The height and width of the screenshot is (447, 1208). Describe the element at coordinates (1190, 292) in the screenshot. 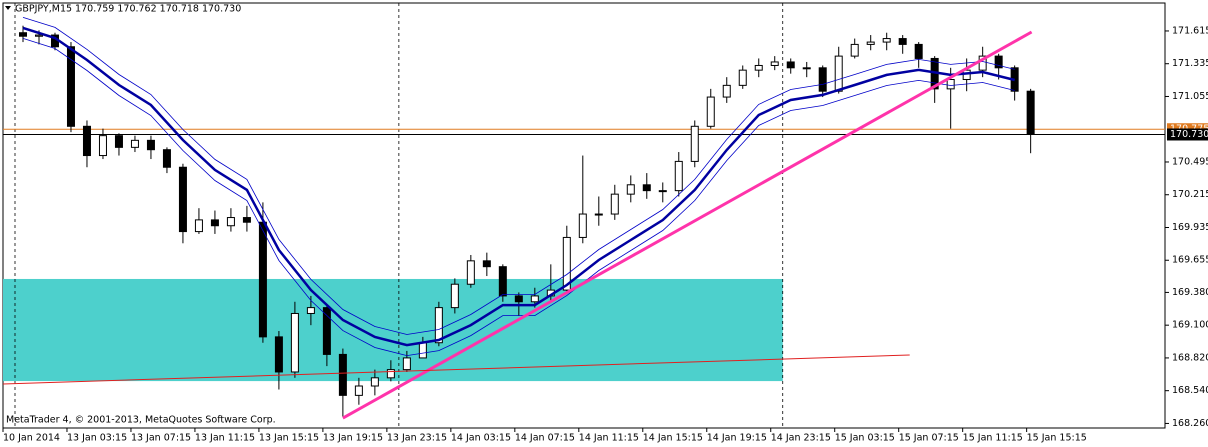

I see `y-tick-label: 169.380` at that location.